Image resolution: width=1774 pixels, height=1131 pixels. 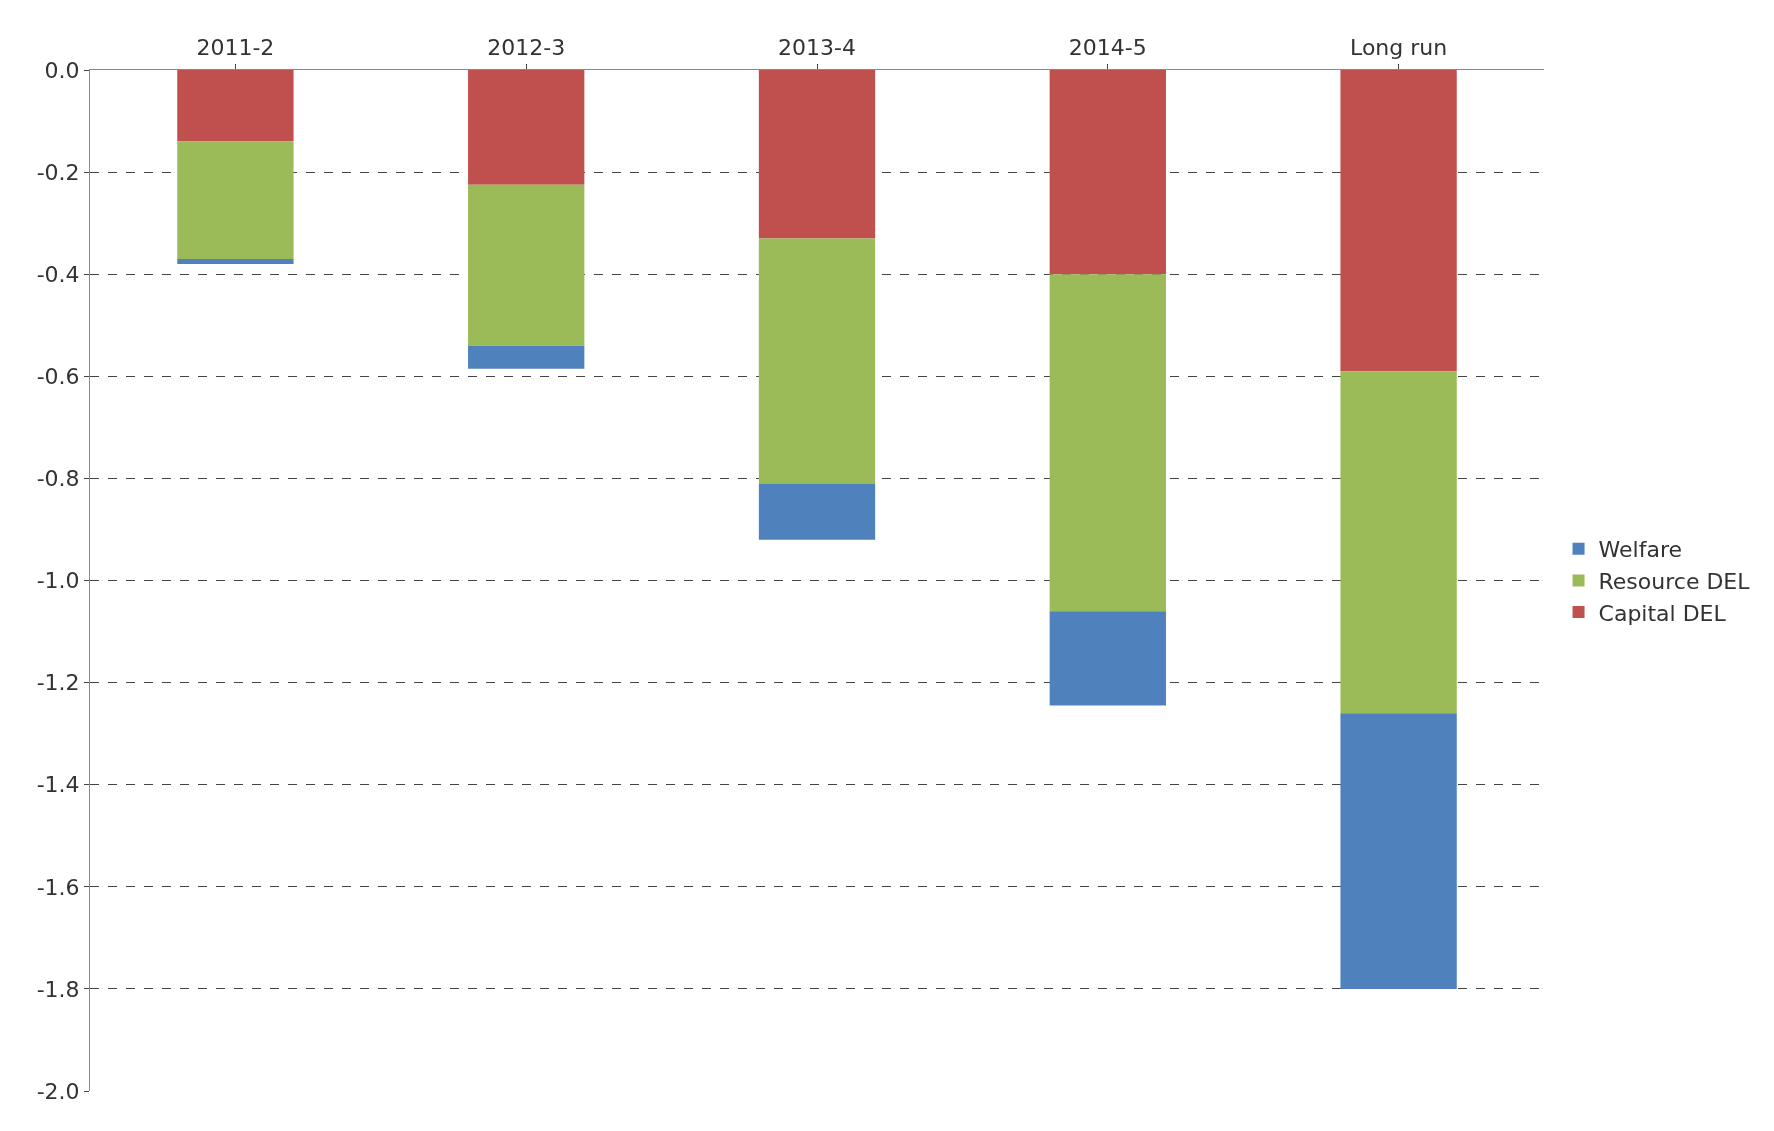 What do you see at coordinates (58, 683) in the screenshot?
I see `y-tick-label: -1.2` at bounding box center [58, 683].